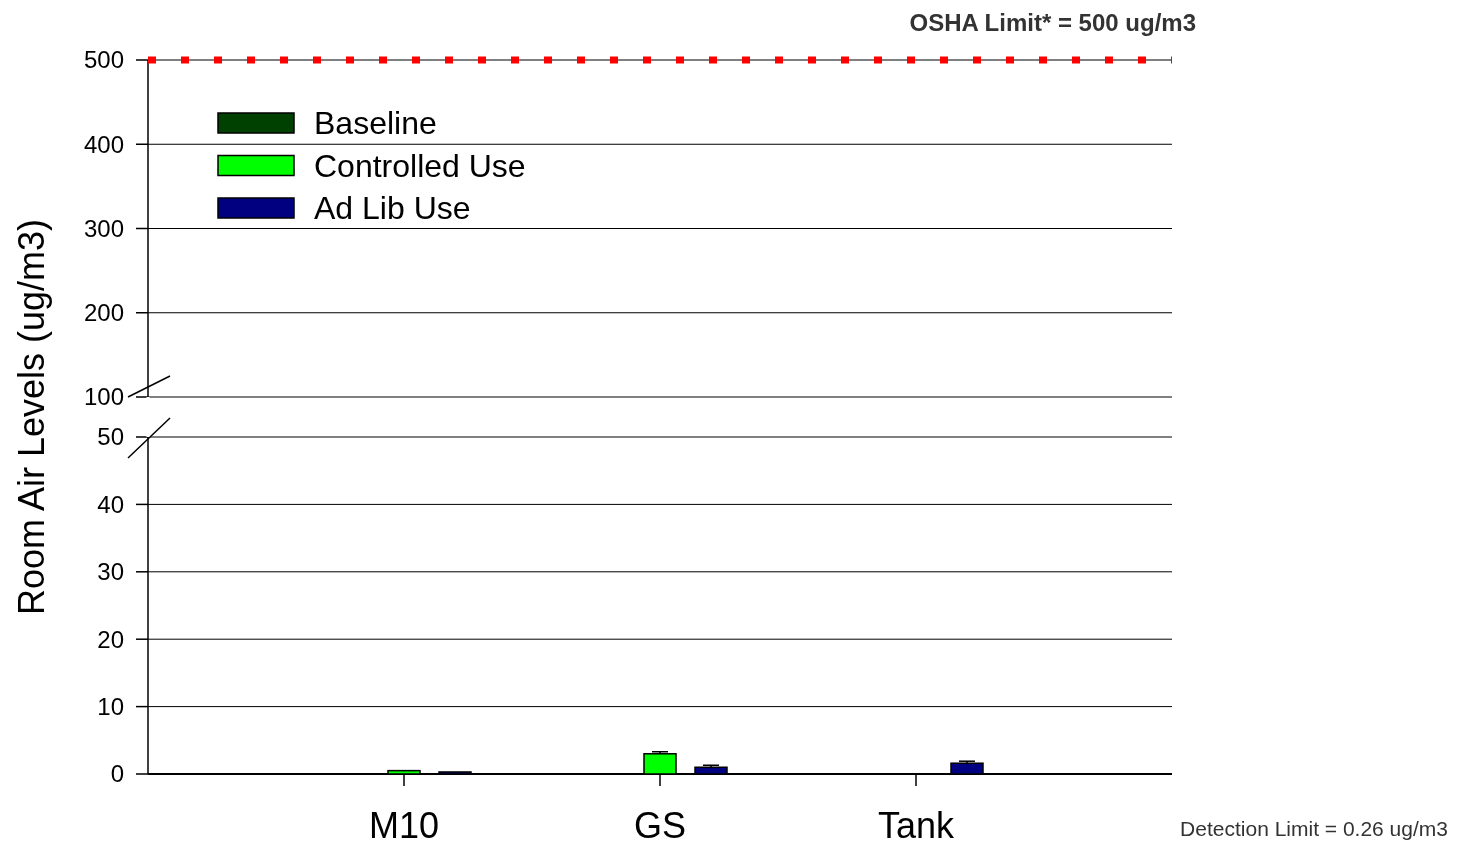  I want to click on y-tick-label: 30, so click(110, 572).